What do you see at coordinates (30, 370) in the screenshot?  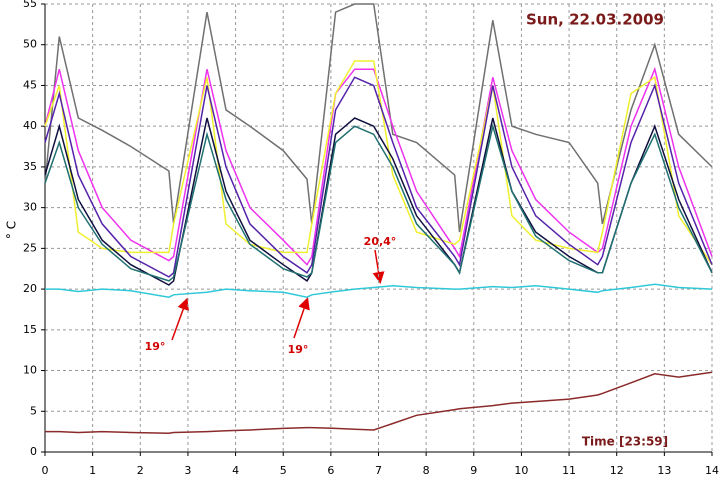 I see `y-tick-label: 10` at bounding box center [30, 370].